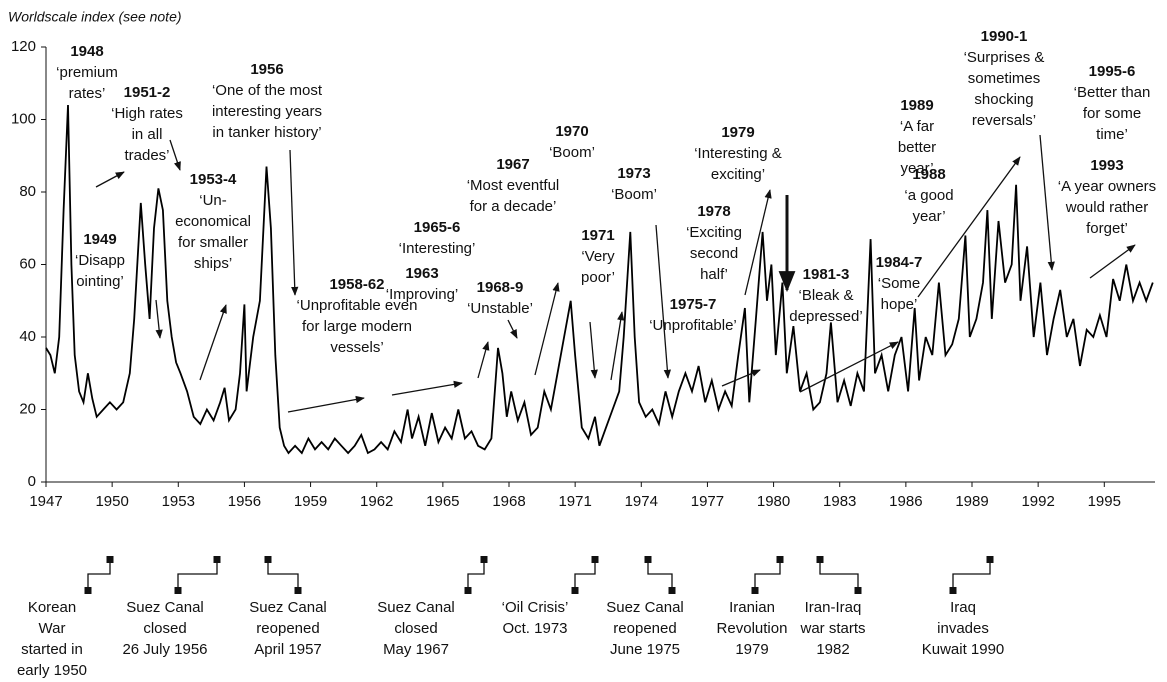 The height and width of the screenshot is (682, 1167). Describe the element at coordinates (833, 607) in the screenshot. I see `event-text: Iran-Iraq` at that location.